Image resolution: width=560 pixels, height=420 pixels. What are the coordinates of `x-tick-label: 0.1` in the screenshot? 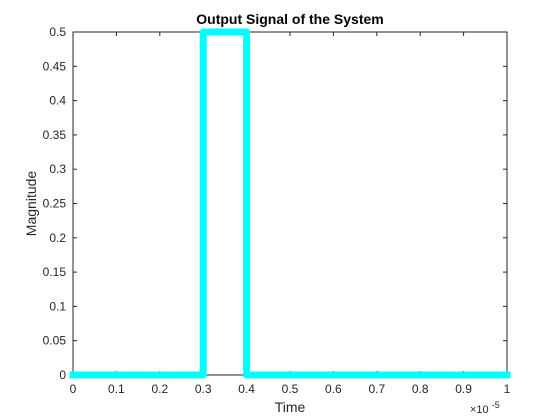 It's located at (116, 389).